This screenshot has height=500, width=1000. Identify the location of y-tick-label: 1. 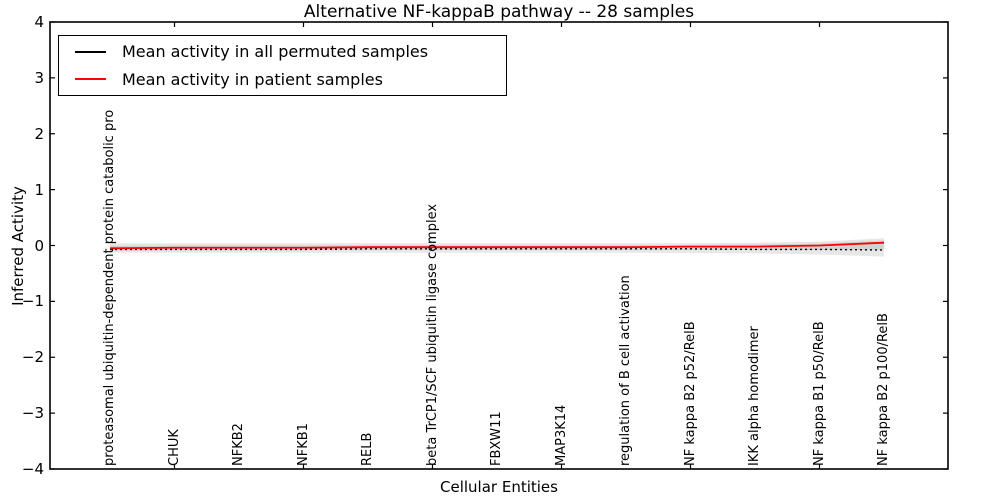
(39, 189).